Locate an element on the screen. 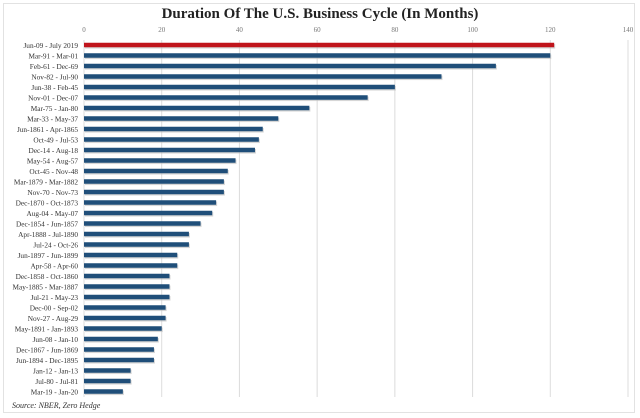  y-tick-label: Jun-09 - July 2019 is located at coordinates (50, 45).